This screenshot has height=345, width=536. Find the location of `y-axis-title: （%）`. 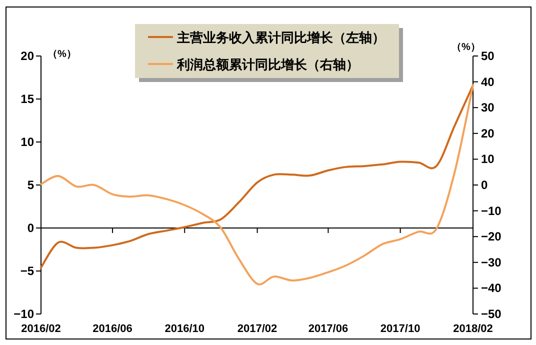

y-axis-title: （%） is located at coordinates (62, 54).